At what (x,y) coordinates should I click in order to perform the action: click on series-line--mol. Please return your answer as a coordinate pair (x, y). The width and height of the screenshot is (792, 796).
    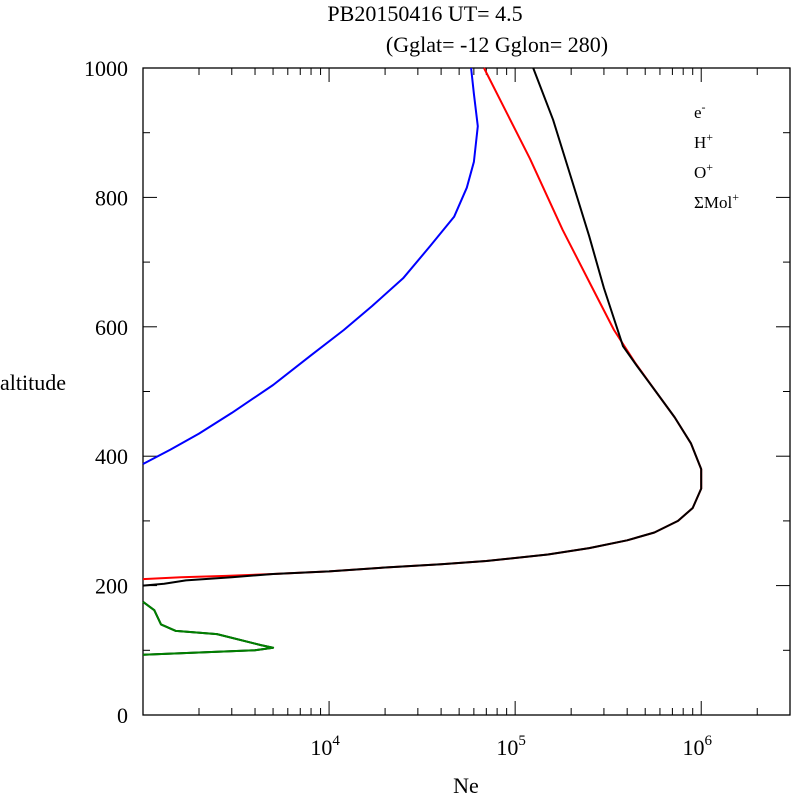
    Looking at the image, I should click on (208, 628).